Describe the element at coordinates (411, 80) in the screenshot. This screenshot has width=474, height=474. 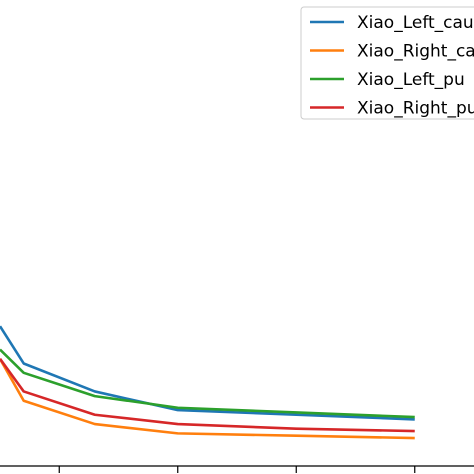
I see `legend-label-2: Xiao_Left_pu` at that location.